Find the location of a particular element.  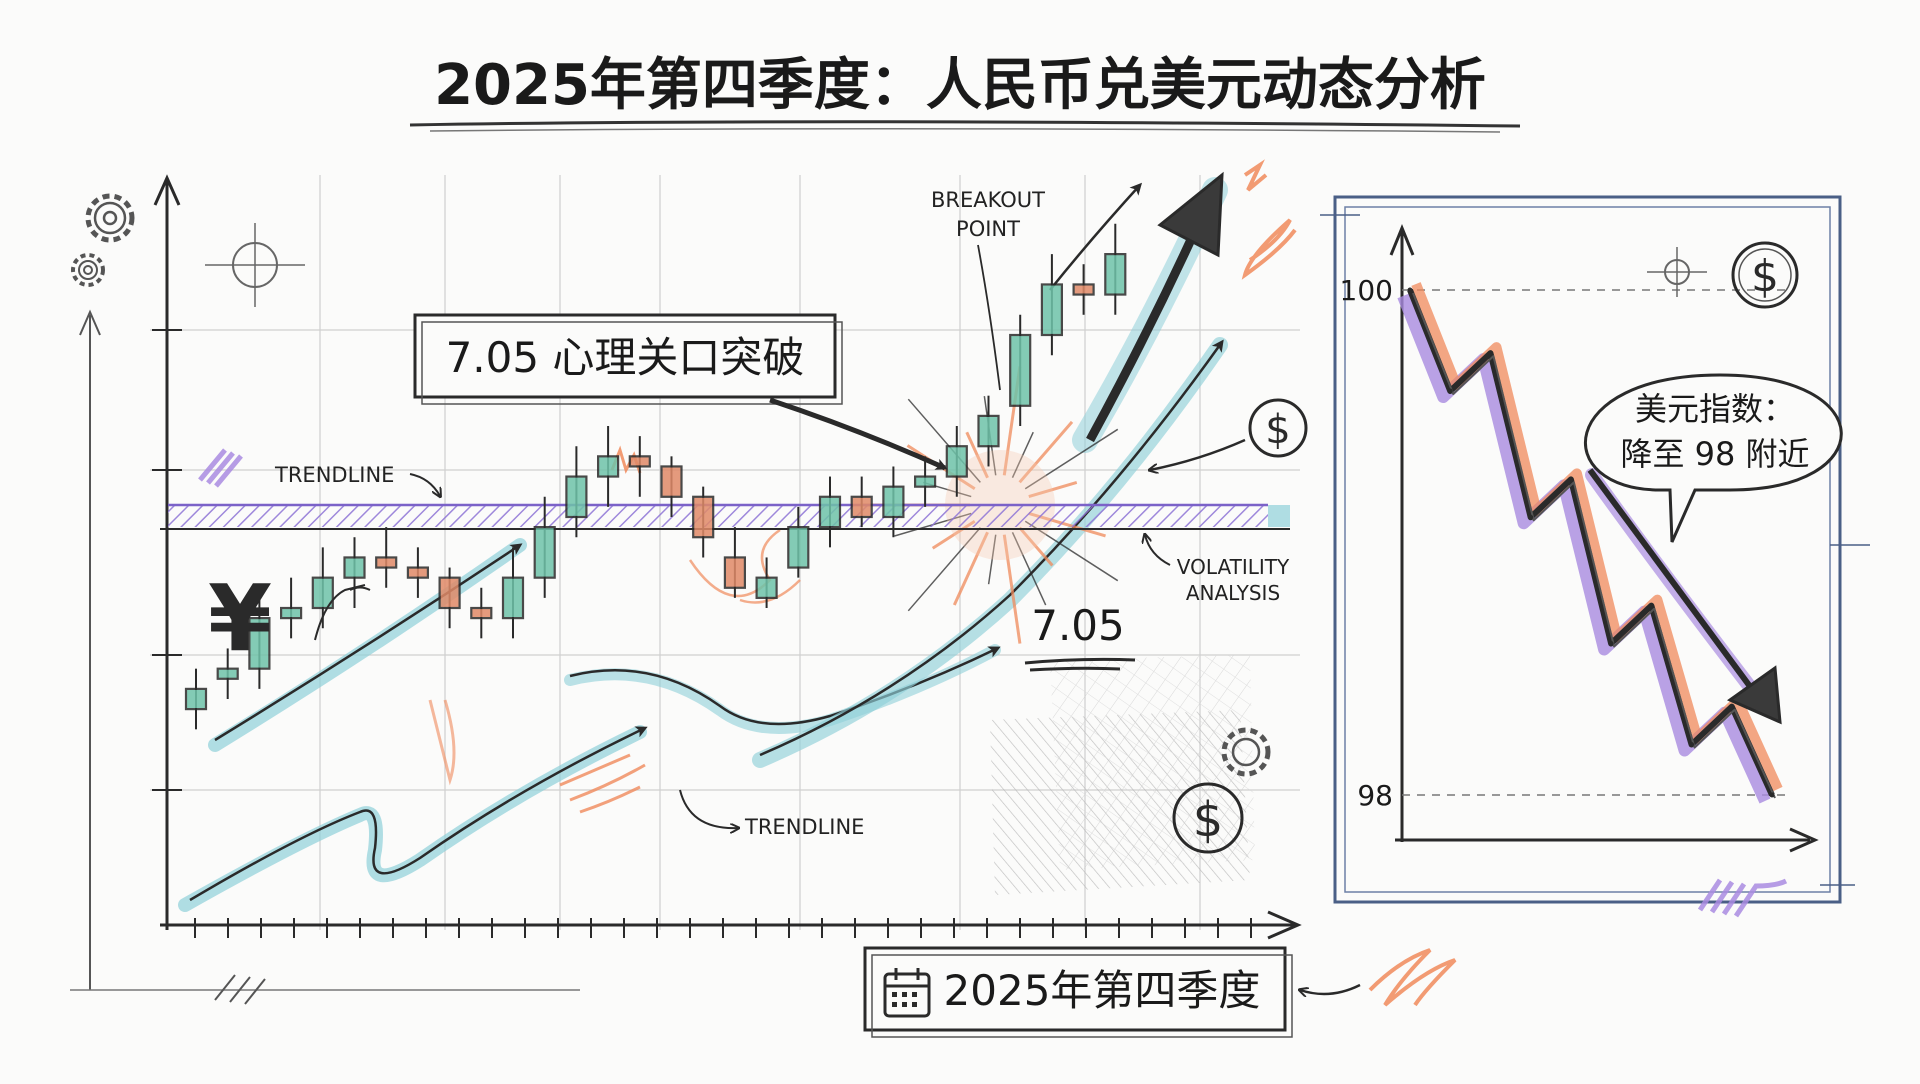

breakout-label-line2: POINT is located at coordinates (988, 229).